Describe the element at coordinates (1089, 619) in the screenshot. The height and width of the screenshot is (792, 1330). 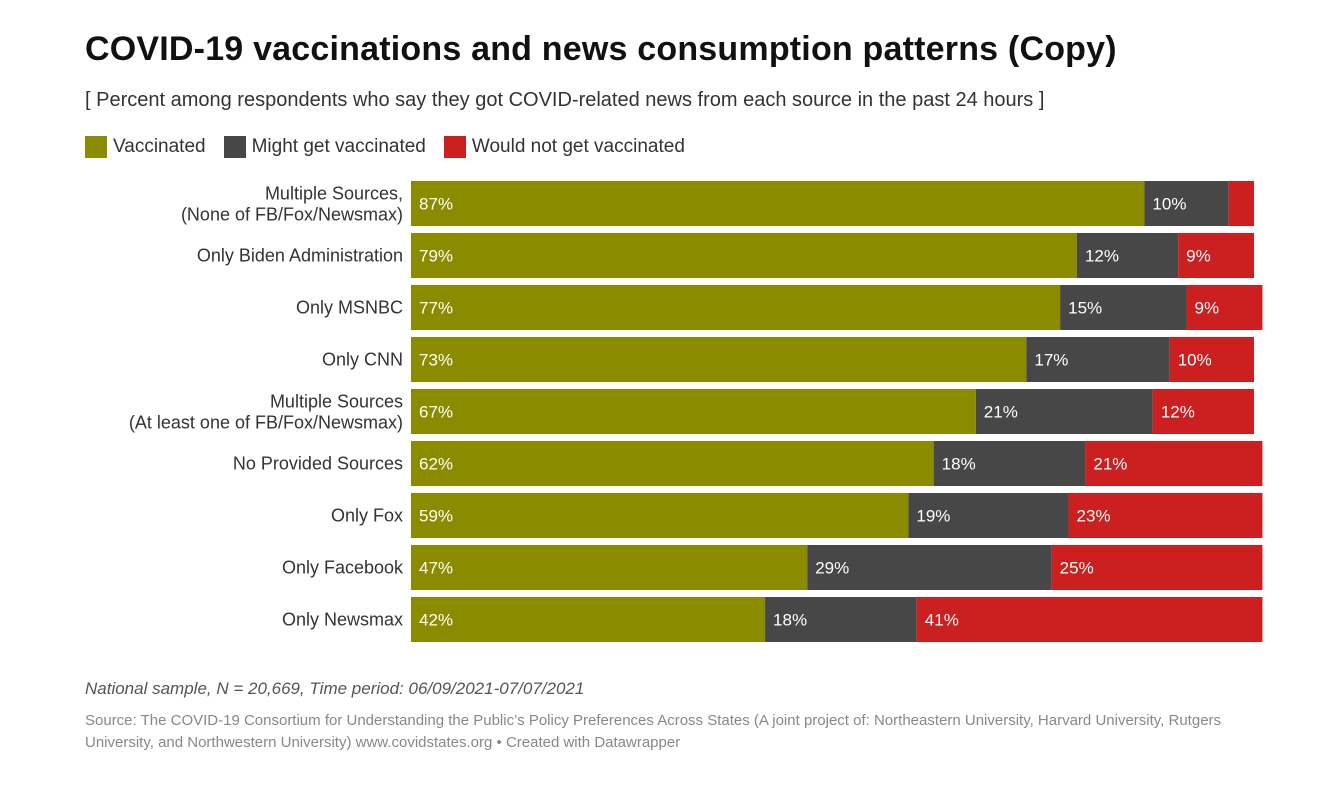
I see `bar-would-not-only-newsmax` at that location.